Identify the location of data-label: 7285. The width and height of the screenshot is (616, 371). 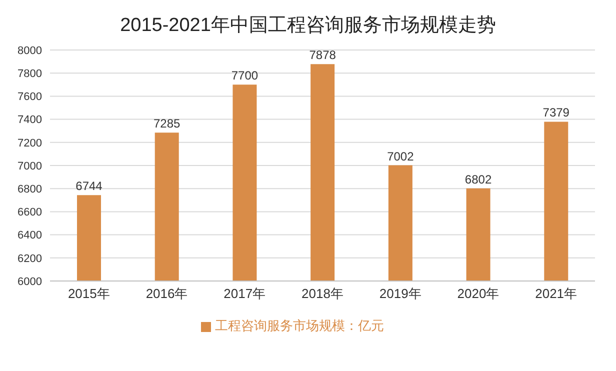
(167, 123).